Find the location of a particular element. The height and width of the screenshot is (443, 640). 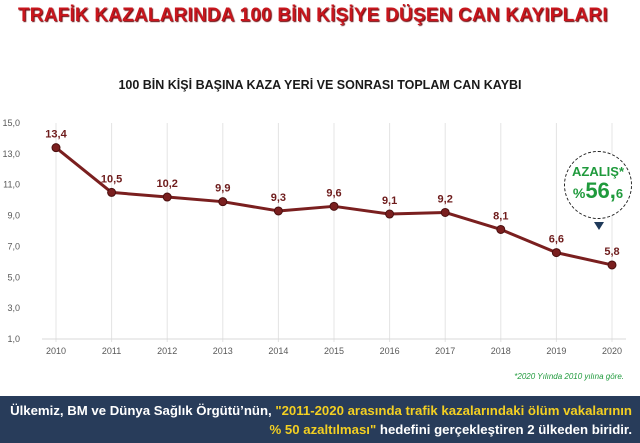

percent-sign: % is located at coordinates (579, 193).